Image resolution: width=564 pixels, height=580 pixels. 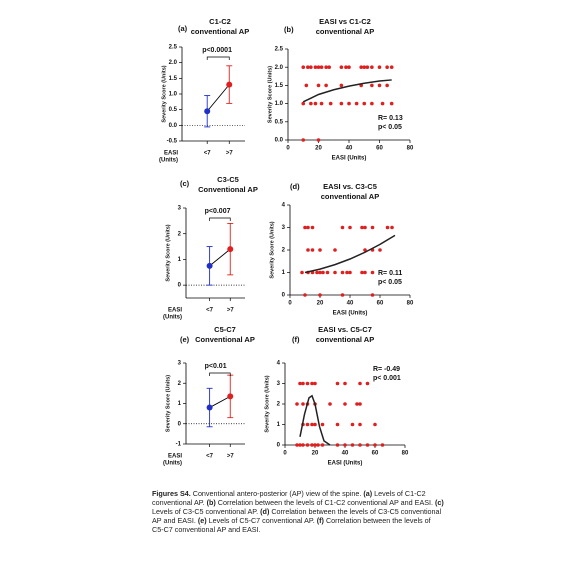 I want to click on x-axis-label: EASI (Units), so click(x=345, y=464).